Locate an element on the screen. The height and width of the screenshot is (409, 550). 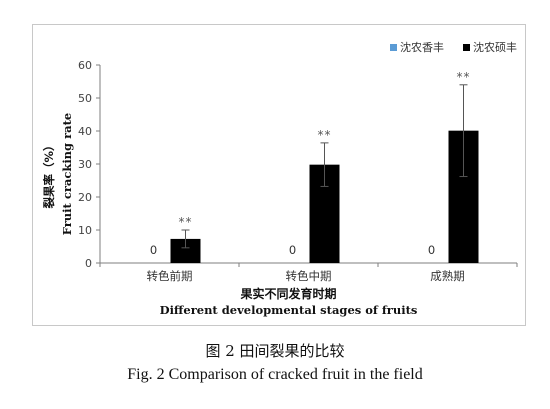
legend-entry: 沈农香丰 is located at coordinates (422, 47).